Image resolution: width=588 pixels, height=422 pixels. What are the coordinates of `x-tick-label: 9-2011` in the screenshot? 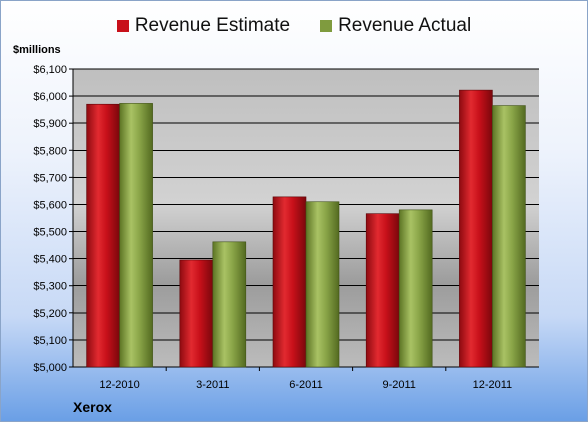 It's located at (398, 385).